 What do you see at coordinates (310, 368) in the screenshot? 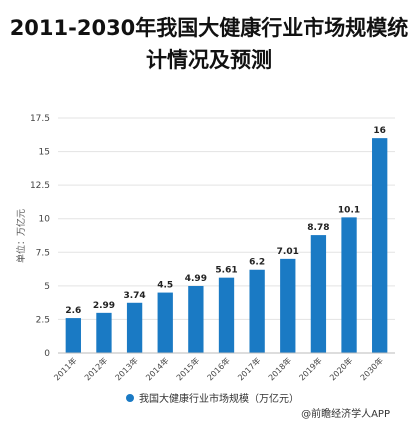
I see `x-tick-label: 2019年` at bounding box center [310, 368].